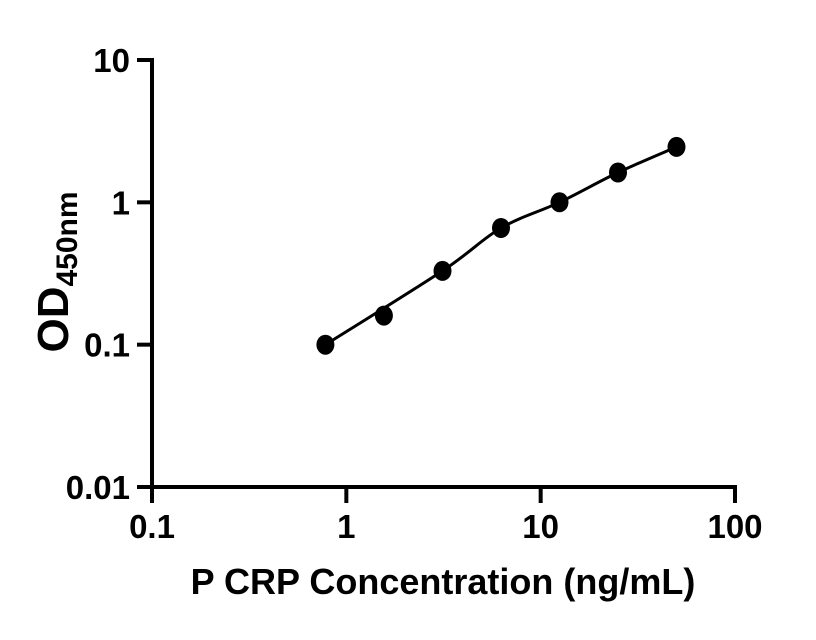  I want to click on x-axis-title: P CRP Concentration (ng/mL), so click(443, 581).